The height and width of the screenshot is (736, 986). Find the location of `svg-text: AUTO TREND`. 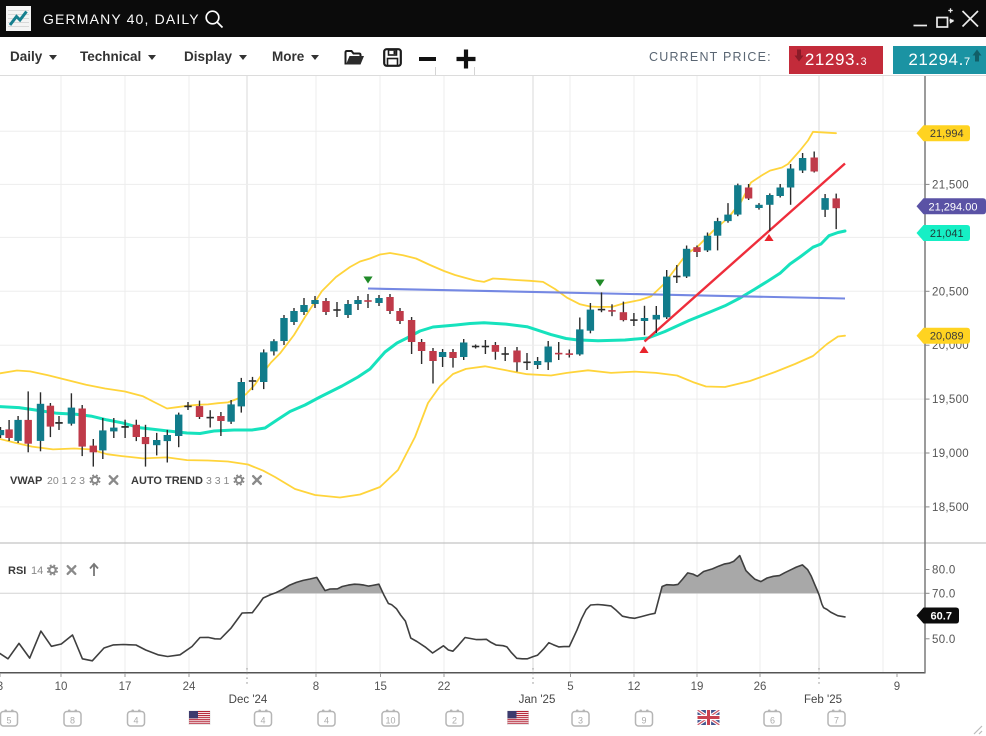

svg-text: AUTO TREND is located at coordinates (167, 481).